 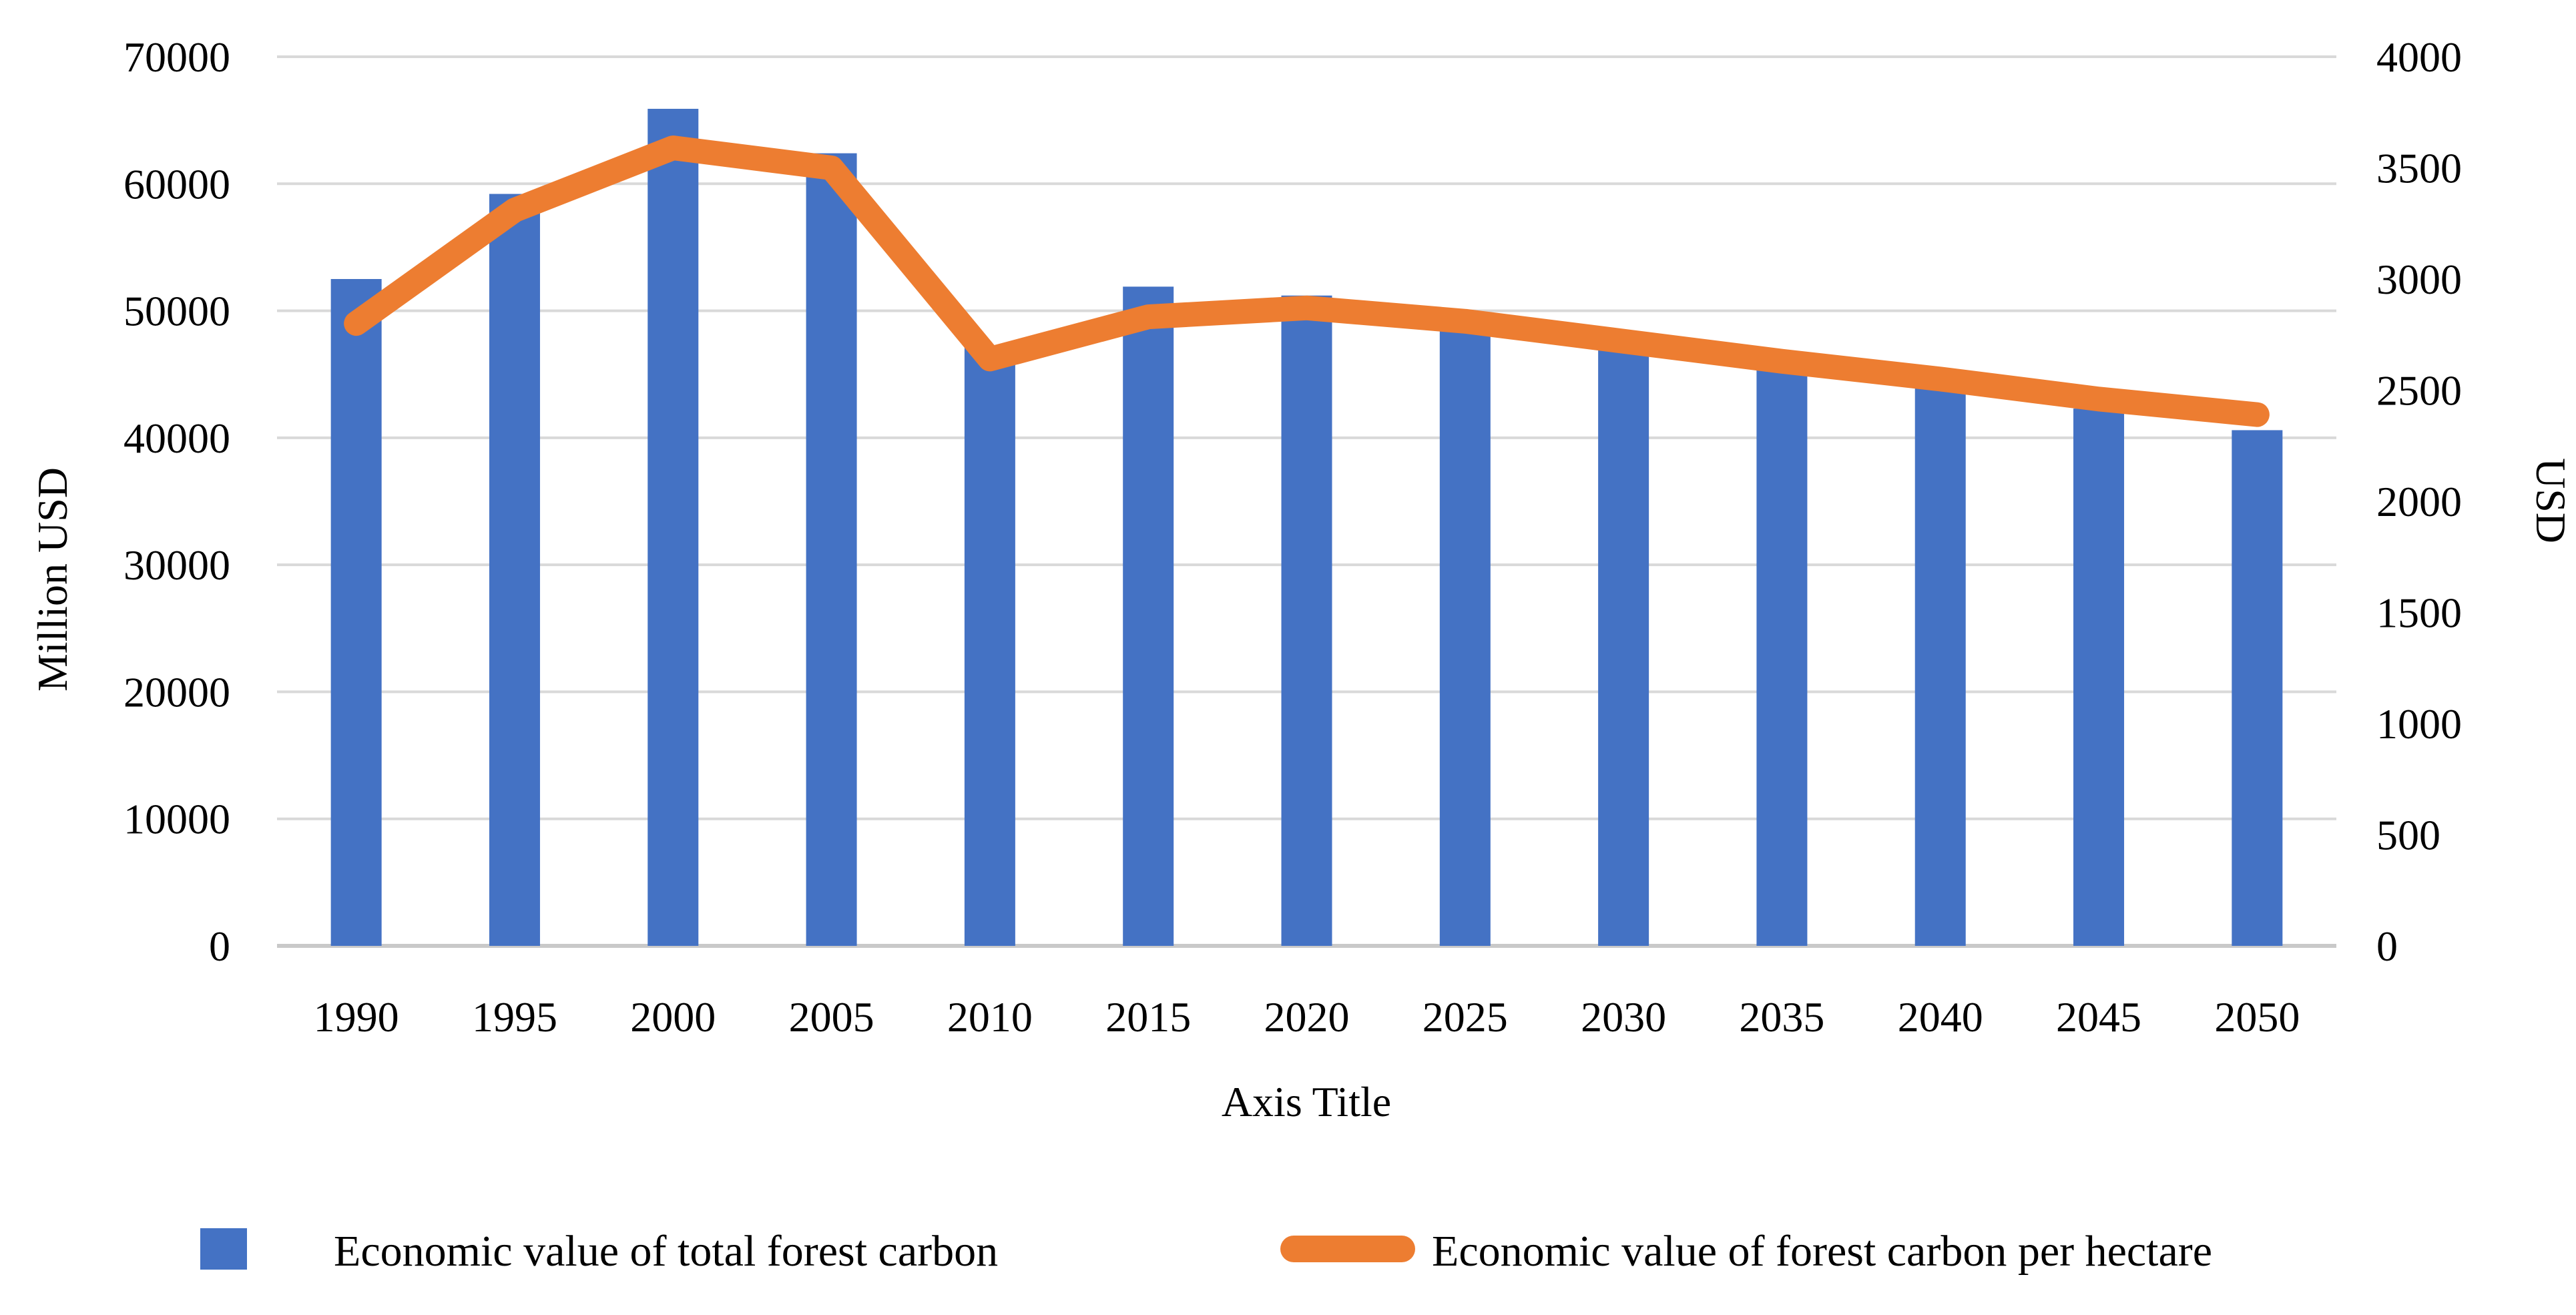 I want to click on x-tick-label: 1990, so click(x=356, y=1017).